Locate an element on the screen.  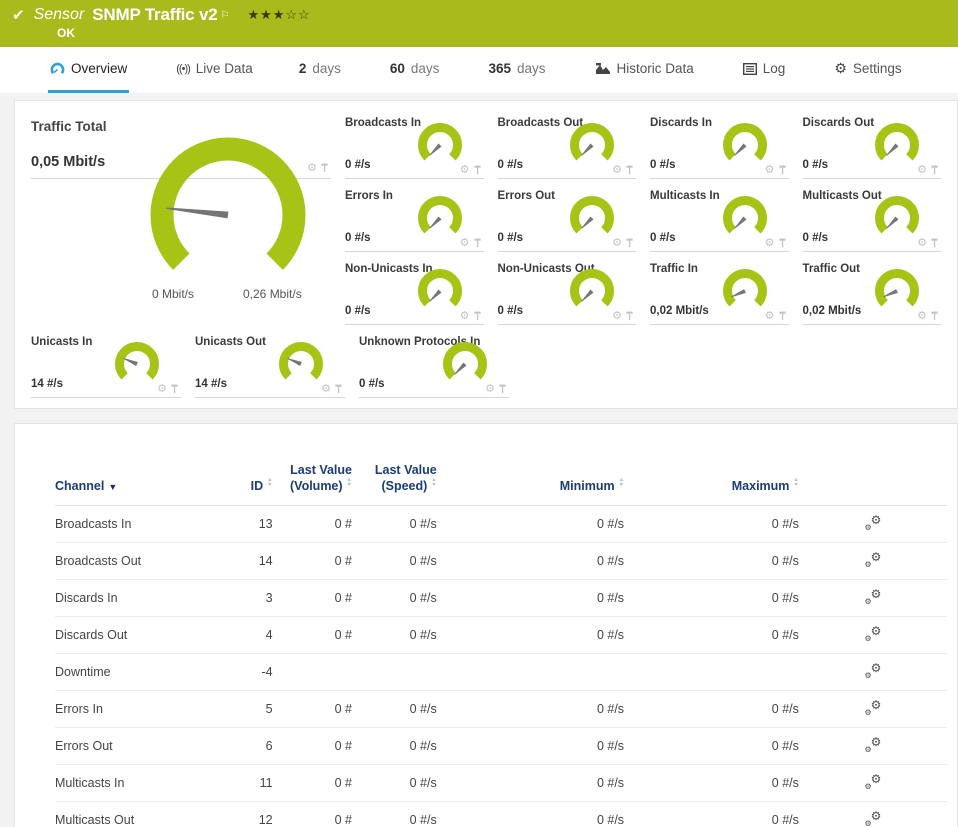
gauge-title: Discards Out is located at coordinates (838, 123).